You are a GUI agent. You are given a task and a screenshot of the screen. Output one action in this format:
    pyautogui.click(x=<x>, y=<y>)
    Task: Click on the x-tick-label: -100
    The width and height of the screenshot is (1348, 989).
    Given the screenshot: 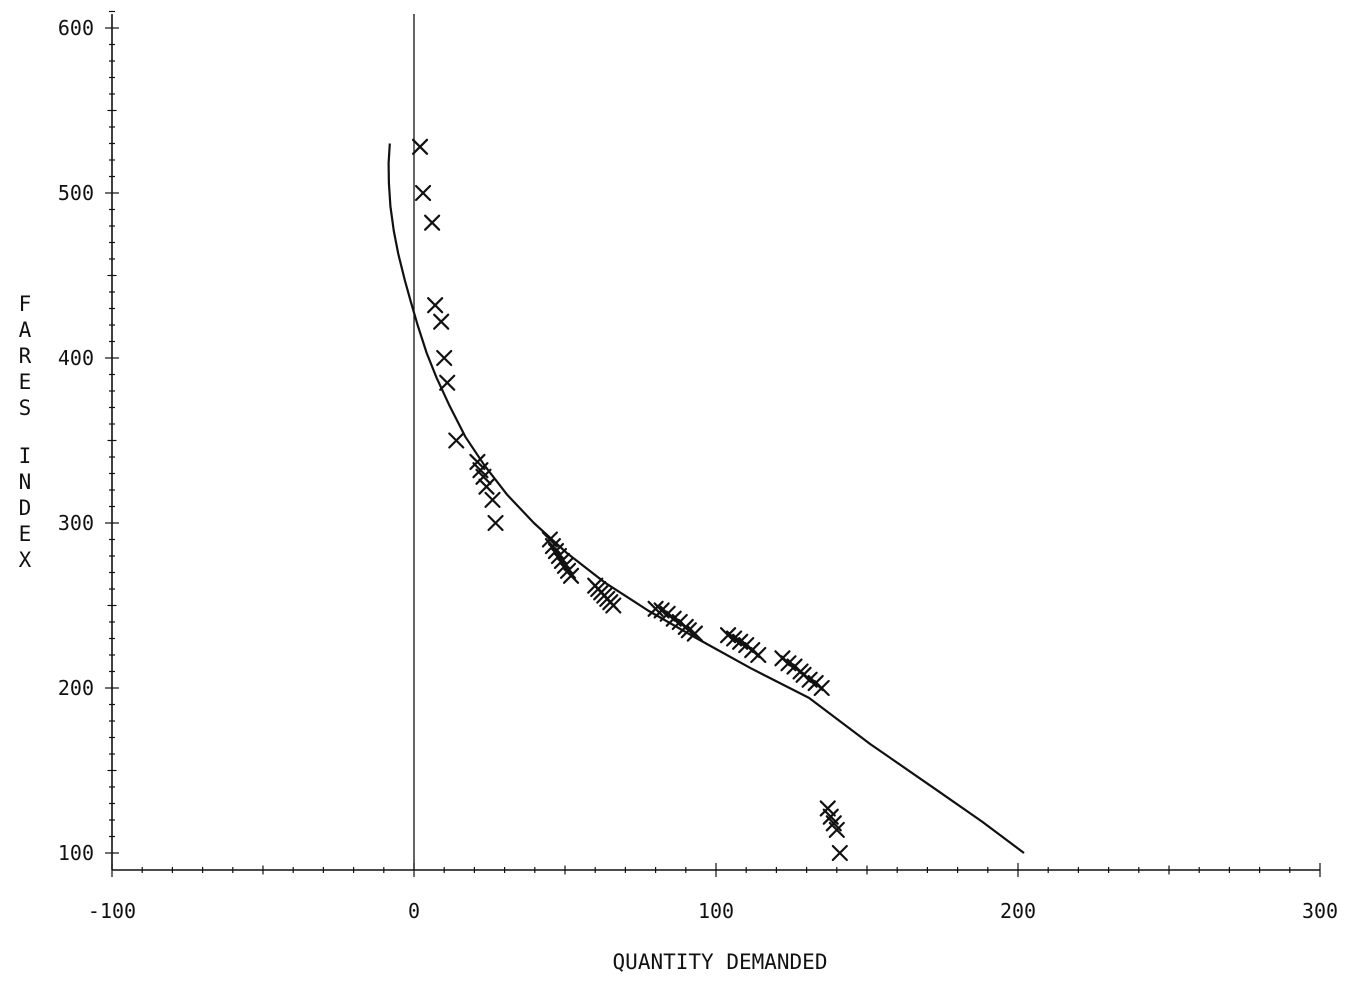 What is the action you would take?
    pyautogui.click(x=112, y=911)
    